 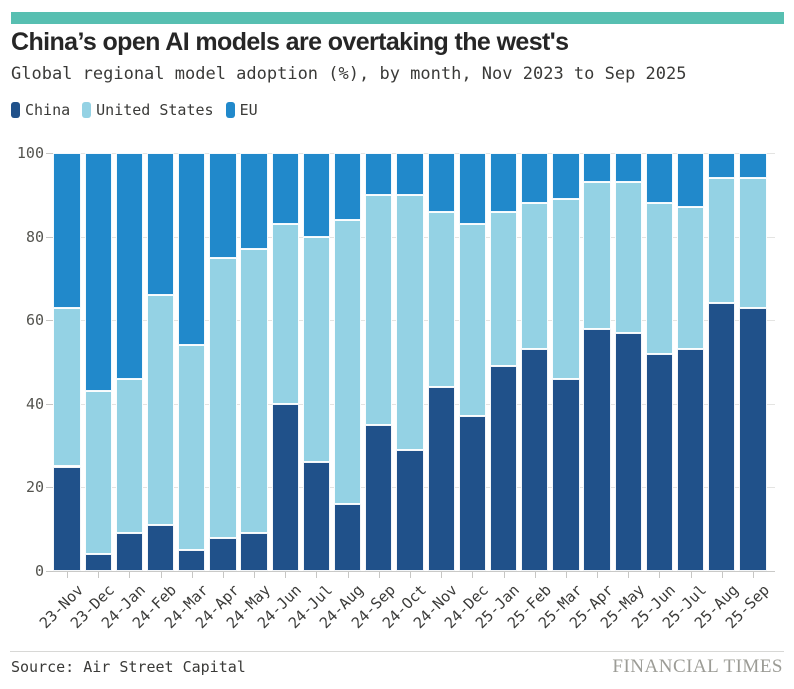 What do you see at coordinates (379, 497) in the screenshot?
I see `bar-24-sep-china` at bounding box center [379, 497].